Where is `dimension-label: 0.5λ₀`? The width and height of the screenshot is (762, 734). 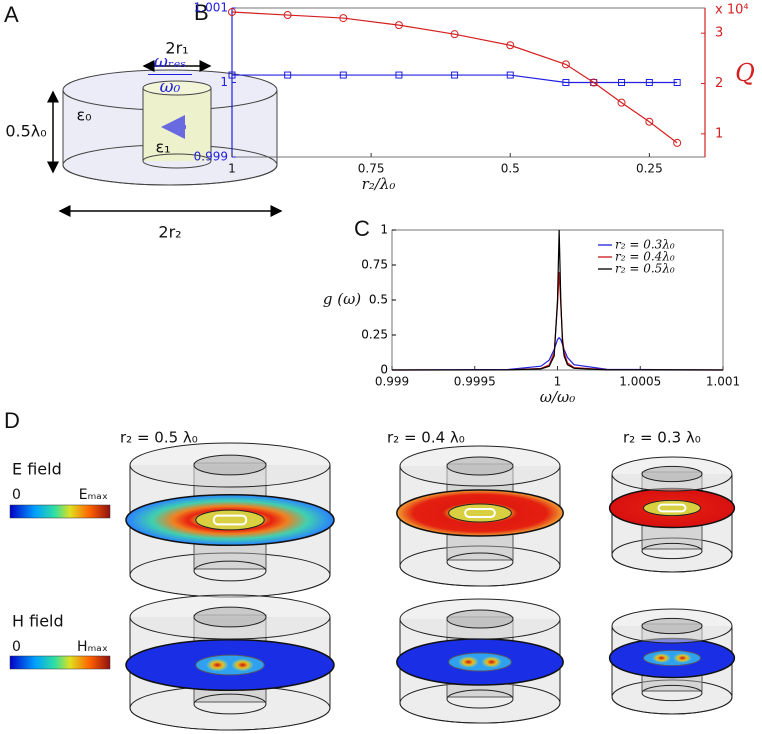
dimension-label: 0.5λ₀ is located at coordinates (25, 131).